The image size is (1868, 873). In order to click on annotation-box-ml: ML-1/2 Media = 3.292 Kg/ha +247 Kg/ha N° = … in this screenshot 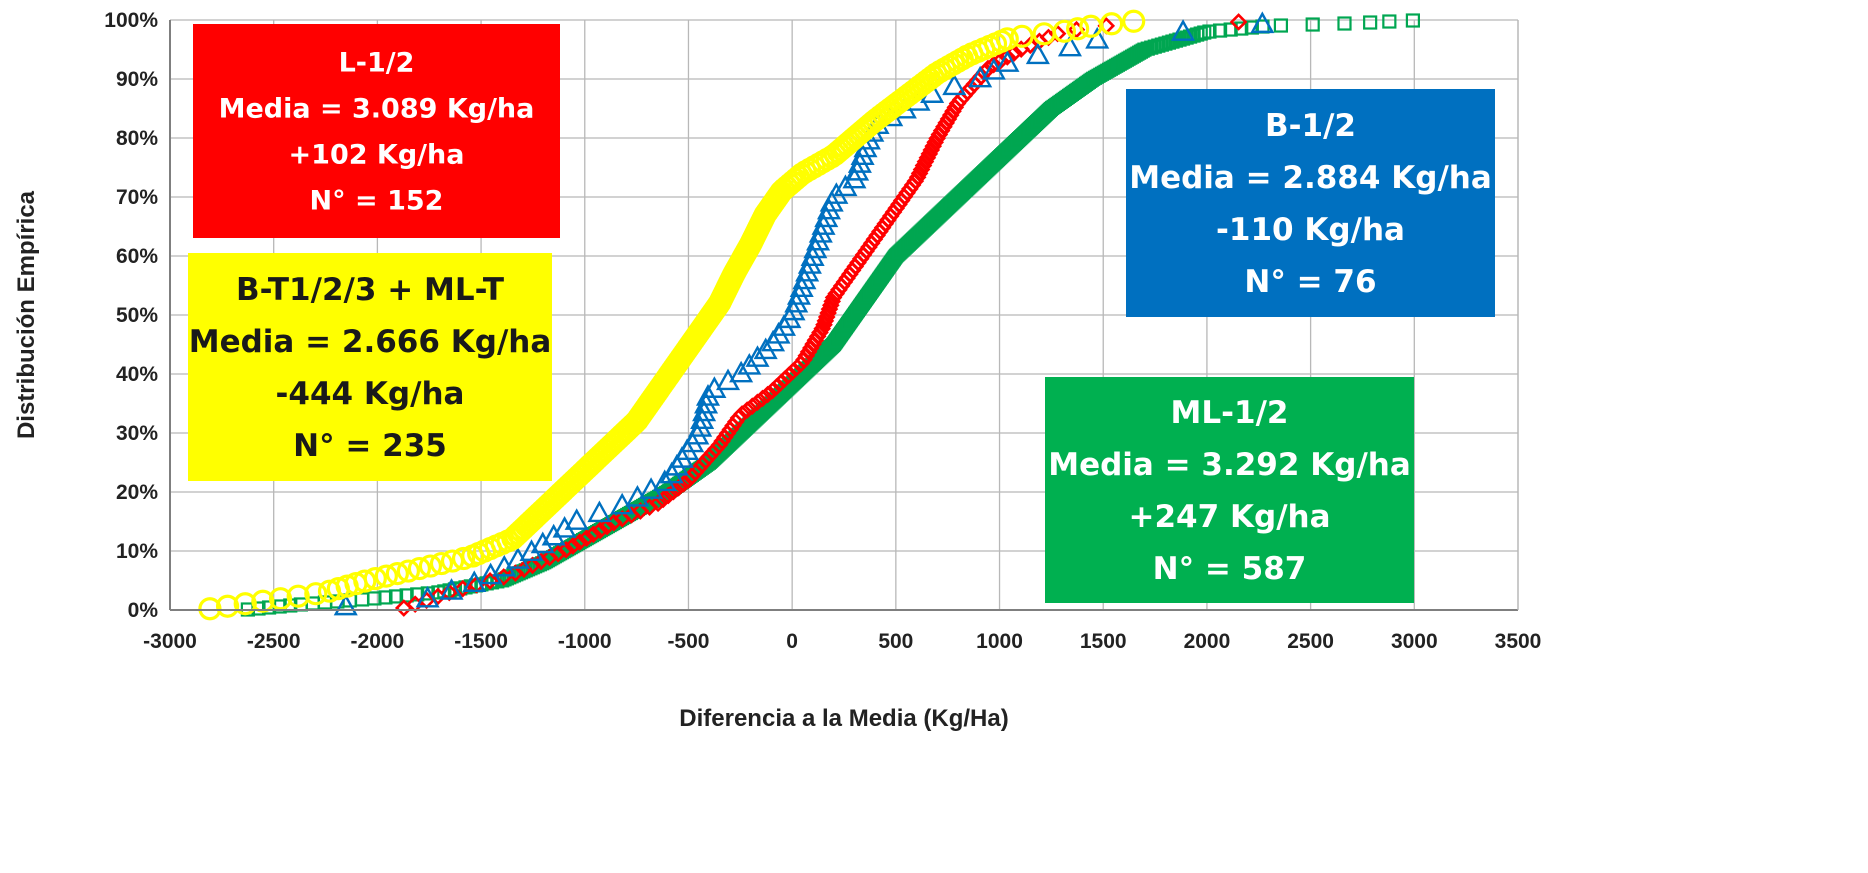, I will do `click(1229, 490)`.